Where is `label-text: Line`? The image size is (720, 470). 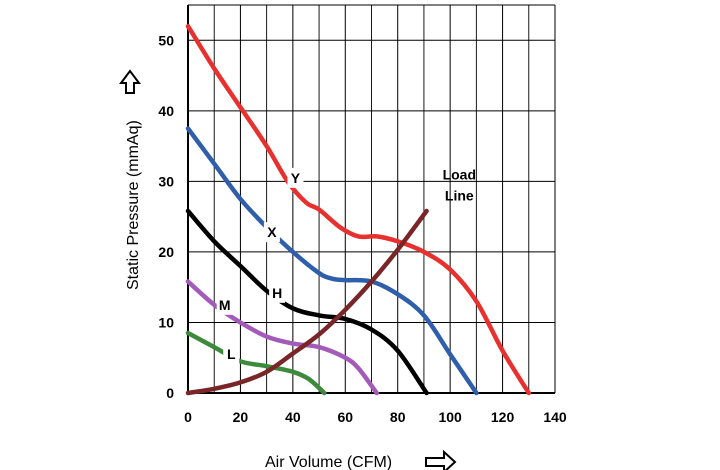
label-text: Line is located at coordinates (459, 195).